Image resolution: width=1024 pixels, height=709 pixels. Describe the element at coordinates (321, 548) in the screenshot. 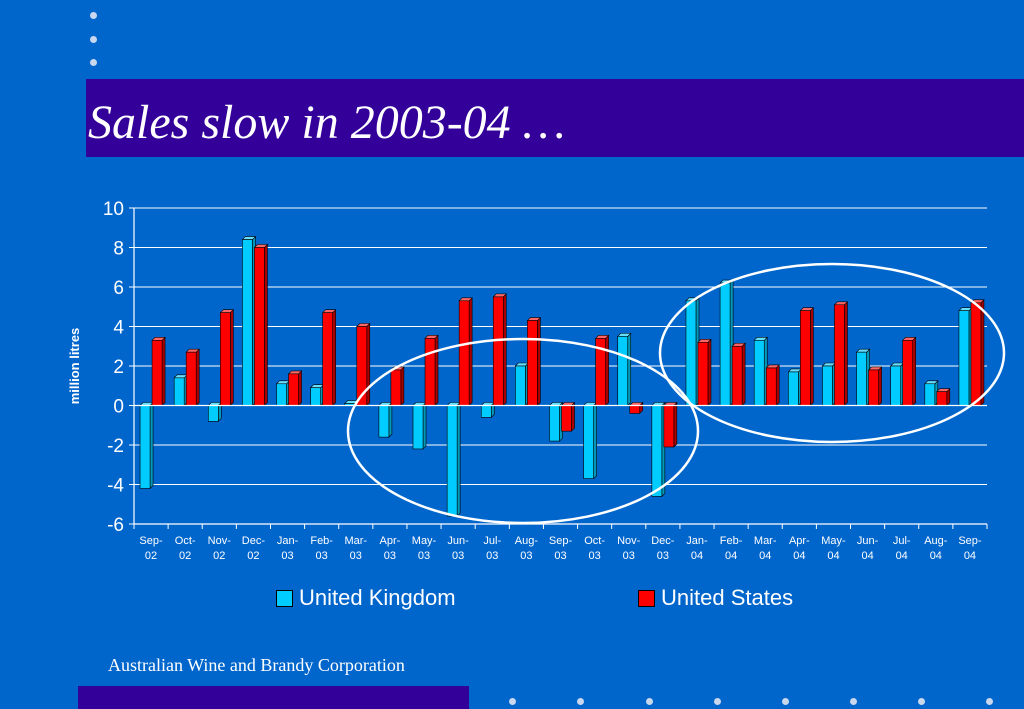

I see `x-tick-label: Feb-03` at that location.